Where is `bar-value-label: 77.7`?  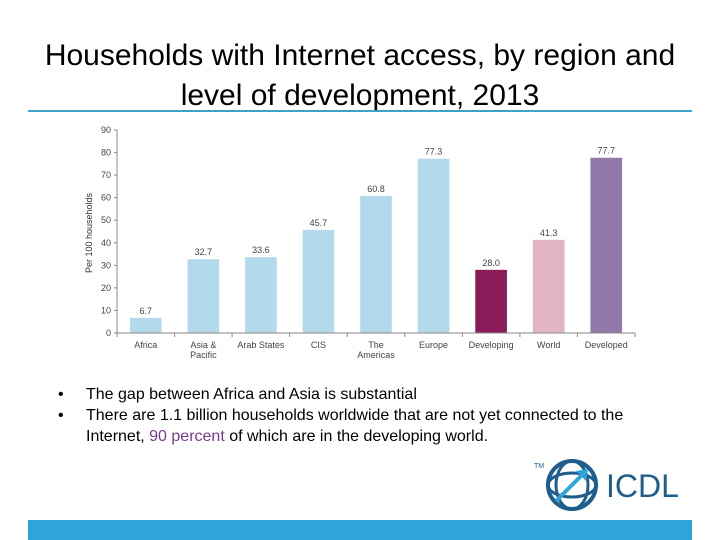
bar-value-label: 77.7 is located at coordinates (606, 151).